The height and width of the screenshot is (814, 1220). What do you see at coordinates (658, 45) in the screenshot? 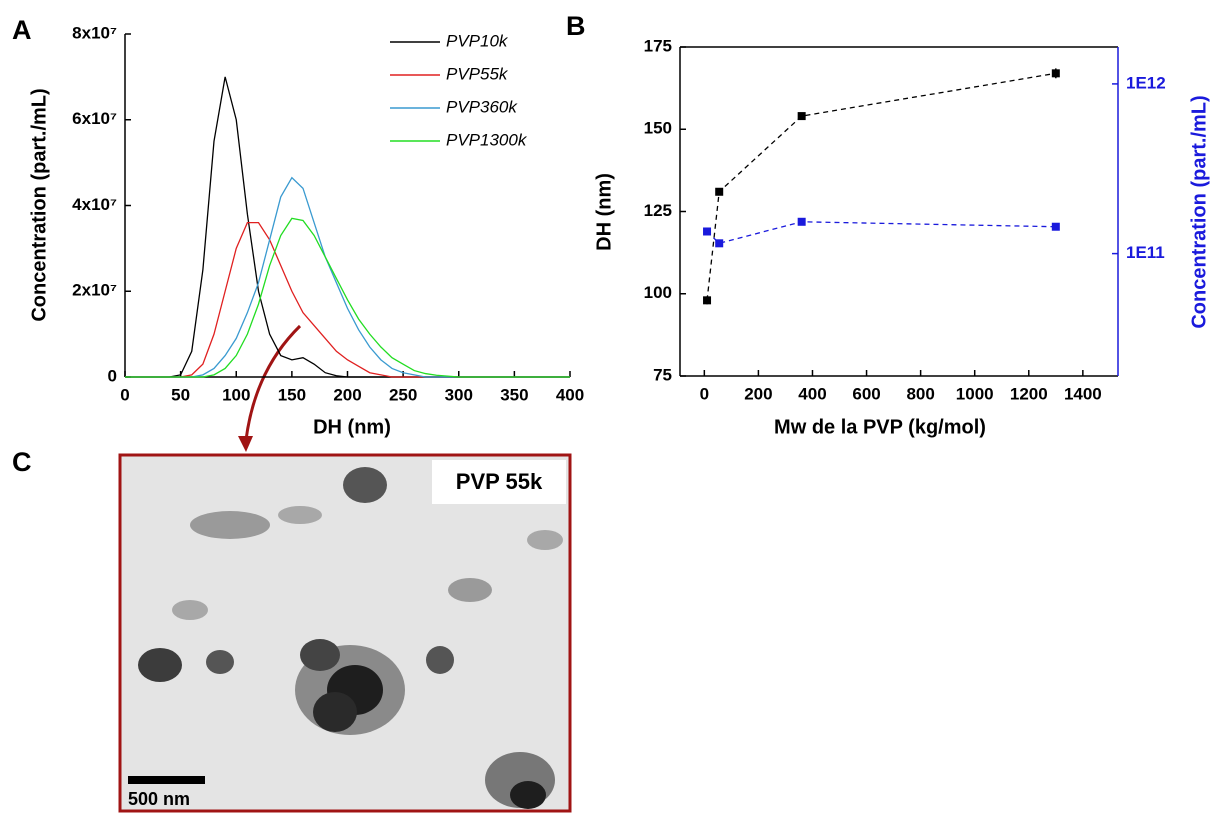
I see `y-tick-label: 175` at bounding box center [658, 45].